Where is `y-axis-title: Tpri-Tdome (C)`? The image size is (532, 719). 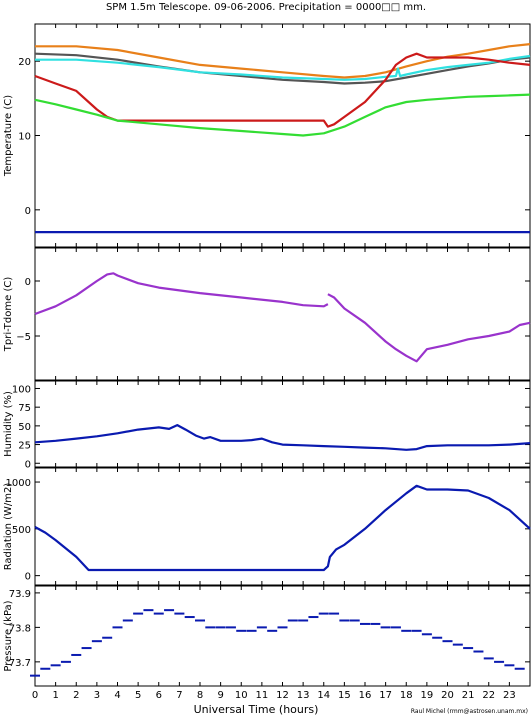
y-axis-title: Tpri-Tdome (C) is located at coordinates (8, 315).